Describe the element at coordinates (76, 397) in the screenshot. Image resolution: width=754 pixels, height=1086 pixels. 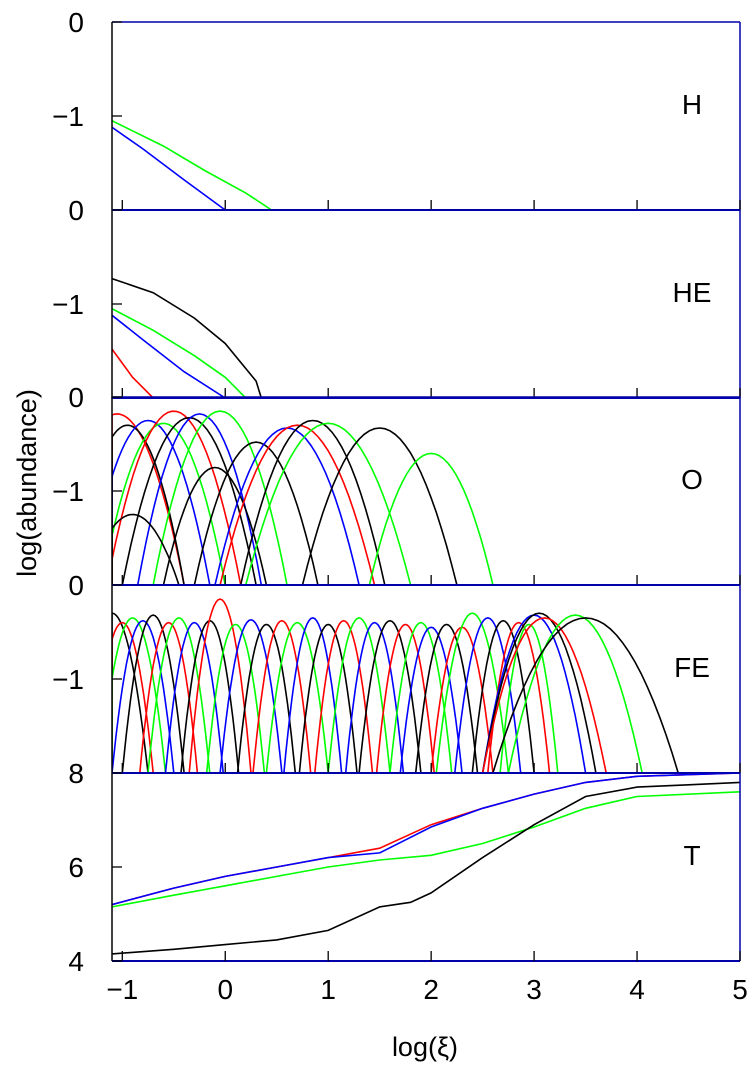
I see `y-tick-label-o-0: 0` at that location.